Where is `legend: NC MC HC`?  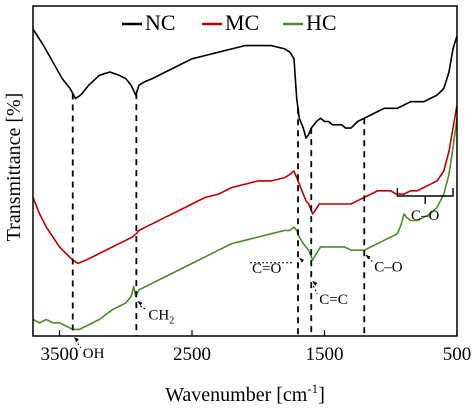 legend: NC MC HC is located at coordinates (229, 22).